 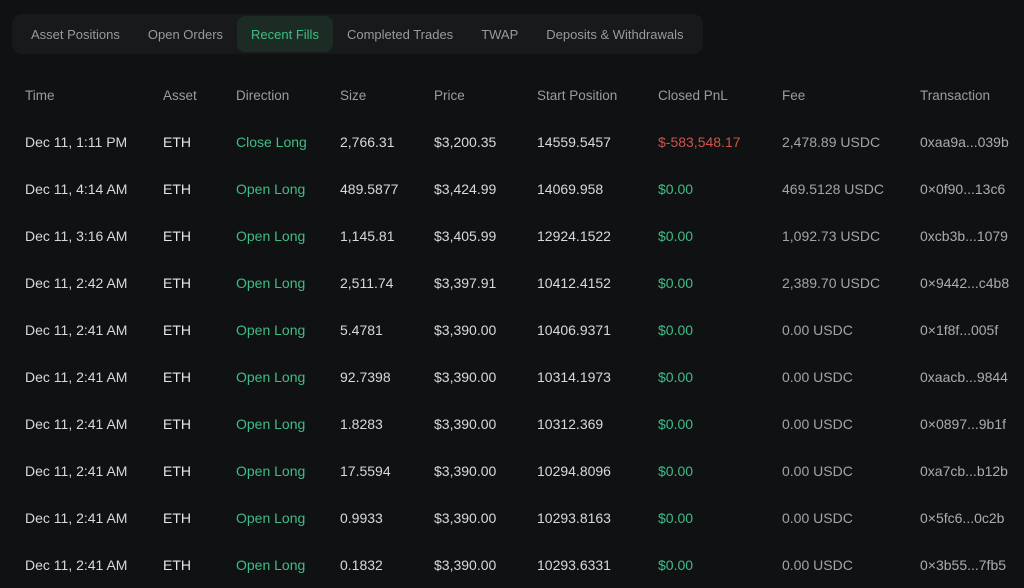 What do you see at coordinates (400, 34) in the screenshot?
I see `tab-completed-trades: Completed Trades` at bounding box center [400, 34].